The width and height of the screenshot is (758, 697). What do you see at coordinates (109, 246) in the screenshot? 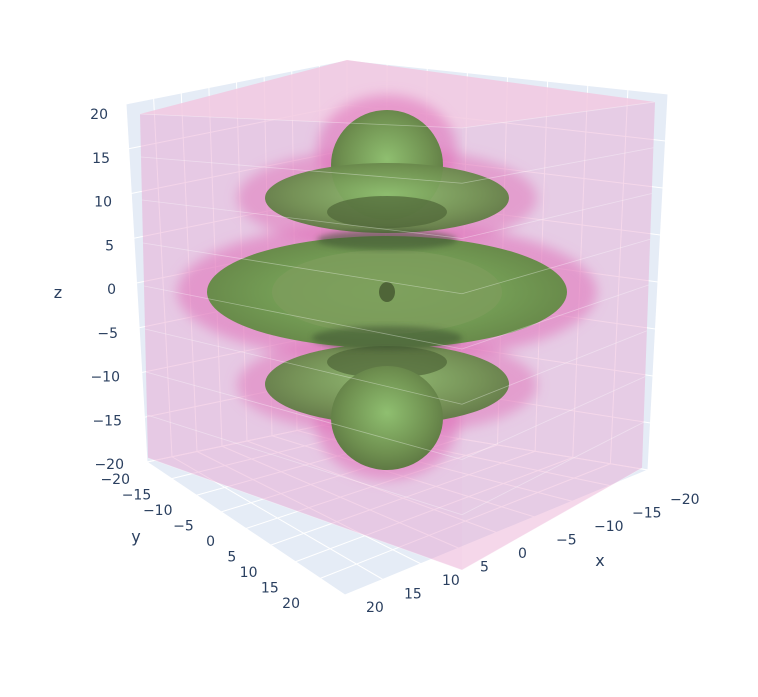
I see `z-tick-5: 5` at bounding box center [109, 246].